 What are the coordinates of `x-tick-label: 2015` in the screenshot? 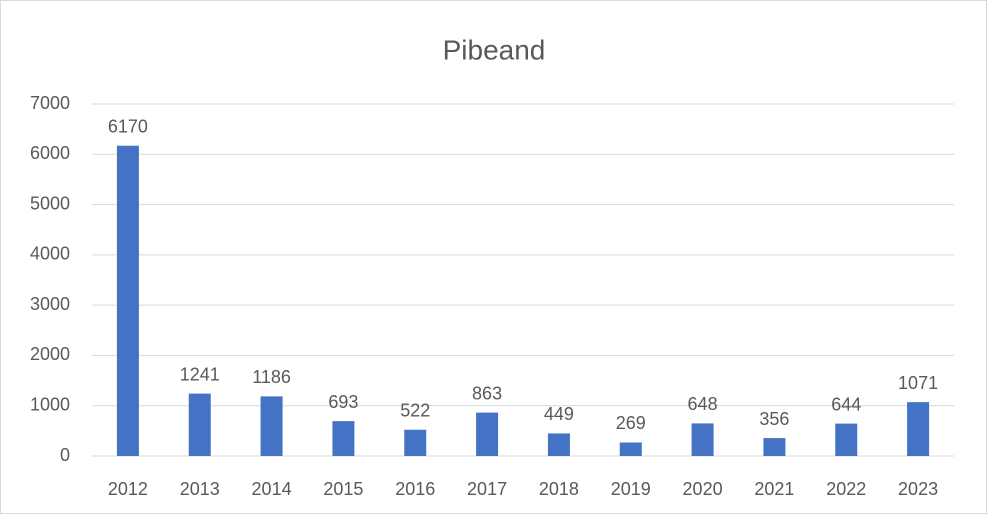 It's located at (343, 489).